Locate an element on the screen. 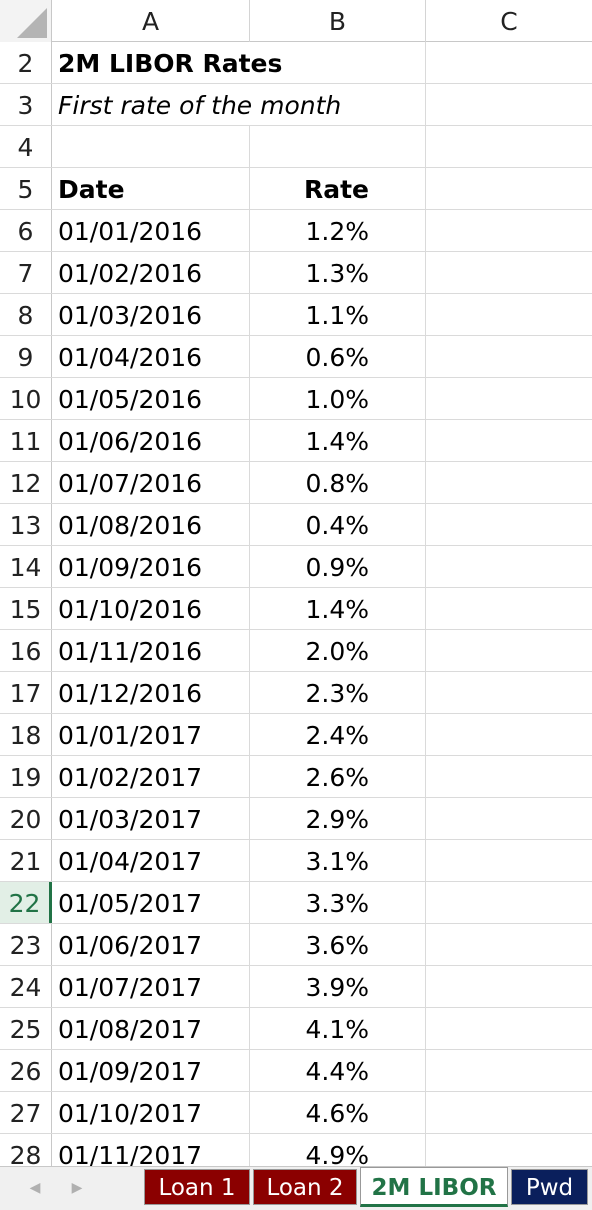  row-header: 12 is located at coordinates (26, 482).